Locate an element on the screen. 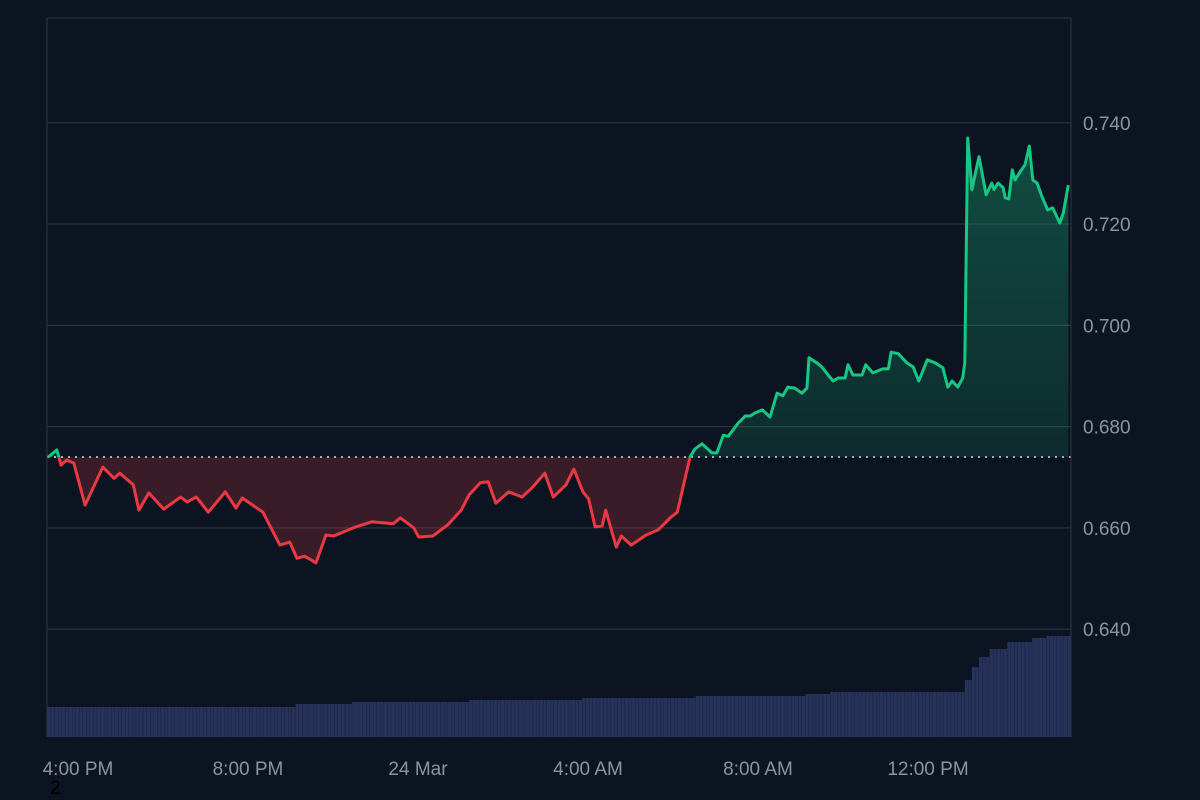 Image resolution: width=1200 pixels, height=800 pixels. x-tick-label: 24 Mar is located at coordinates (418, 769).